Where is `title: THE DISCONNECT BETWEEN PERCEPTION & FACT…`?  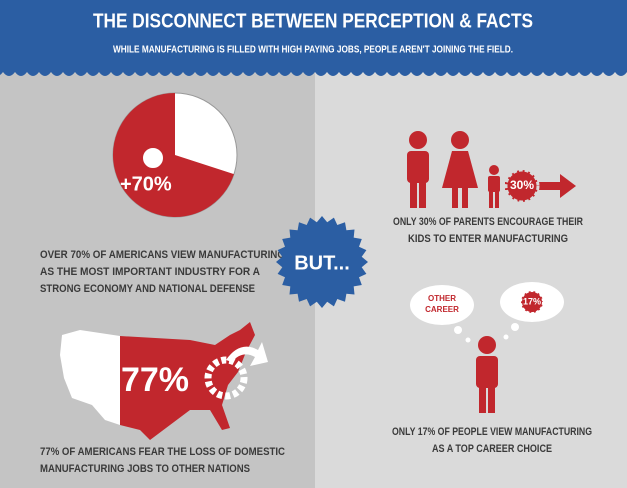 title: THE DISCONNECT BETWEEN PERCEPTION & FACT… is located at coordinates (313, 21).